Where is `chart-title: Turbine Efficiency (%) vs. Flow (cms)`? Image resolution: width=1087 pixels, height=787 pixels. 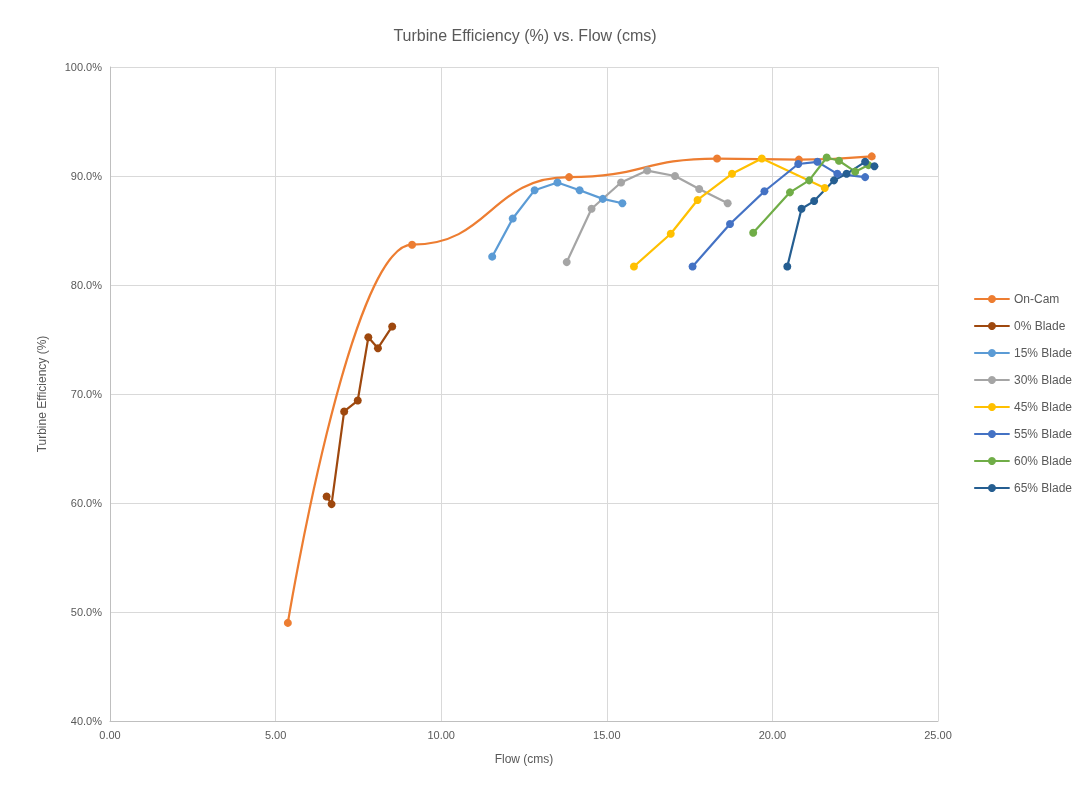 chart-title: Turbine Efficiency (%) vs. Flow (cms) is located at coordinates (525, 35).